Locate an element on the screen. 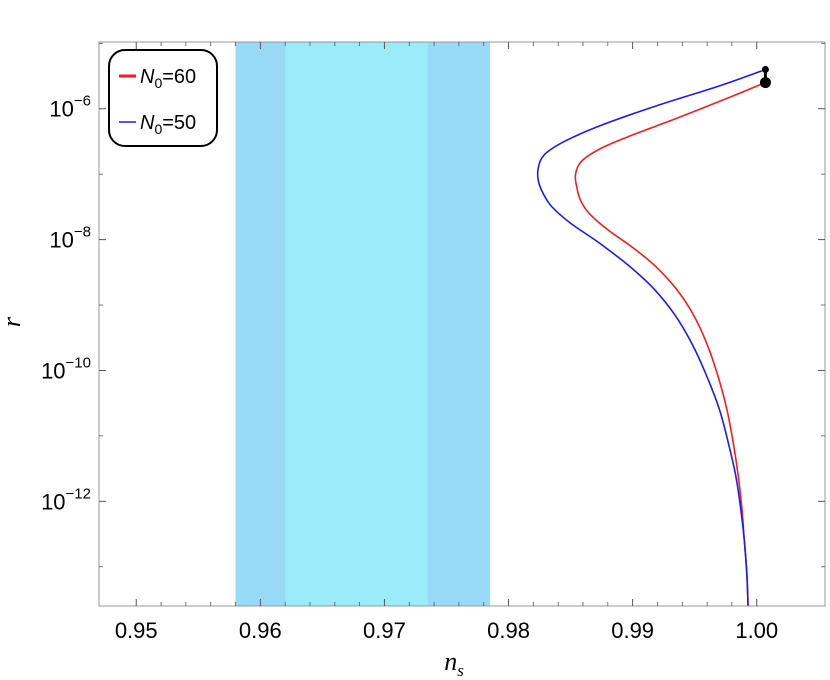 The image size is (830, 680). y-axis-title: r is located at coordinates (13, 321).